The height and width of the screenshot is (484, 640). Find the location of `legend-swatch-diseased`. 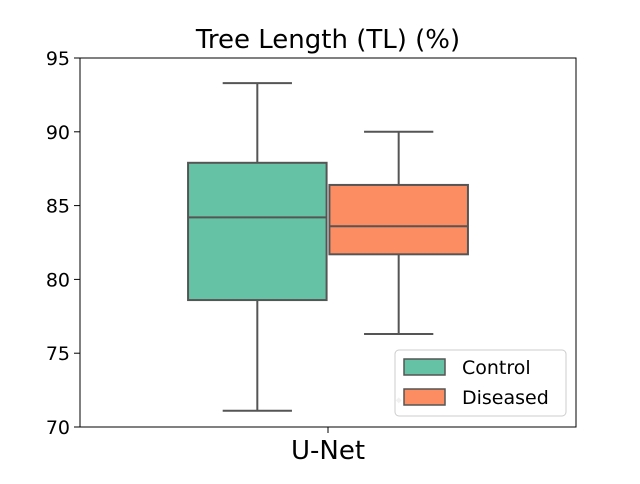

legend-swatch-diseased is located at coordinates (424, 397).